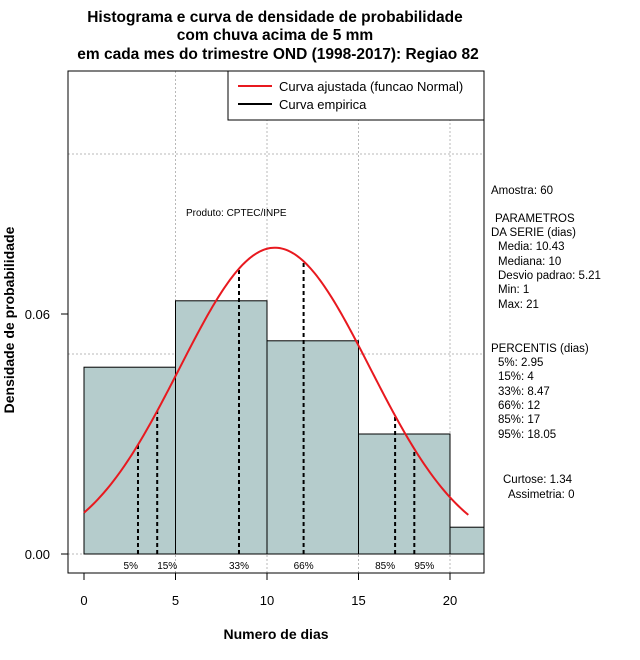 This screenshot has width=640, height=660. Describe the element at coordinates (268, 590) in the screenshot. I see `x-axis-ticks: 0 5 10 15 20` at that location.